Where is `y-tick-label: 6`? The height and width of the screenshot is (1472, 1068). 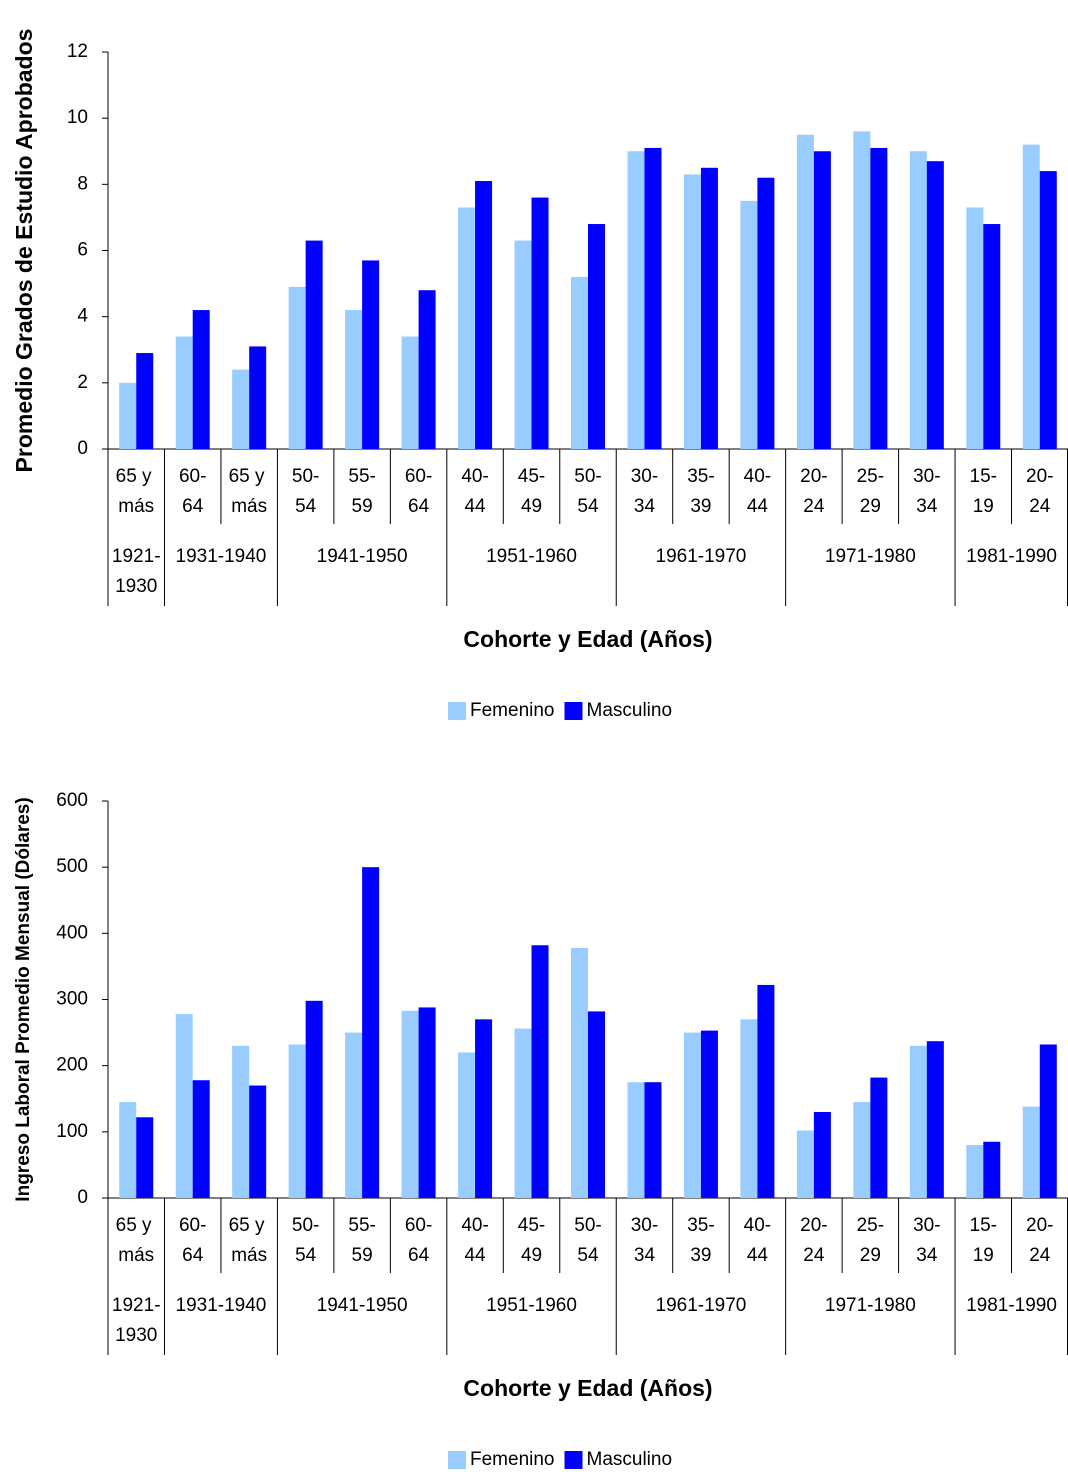 y-tick-label: 6 is located at coordinates (82, 250).